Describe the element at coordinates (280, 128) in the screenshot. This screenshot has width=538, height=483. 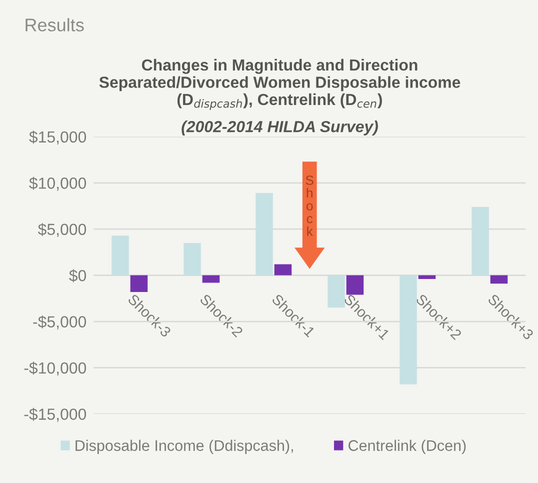
I see `chart-subtitle: (2002-2014 HILDA Survey)` at that location.